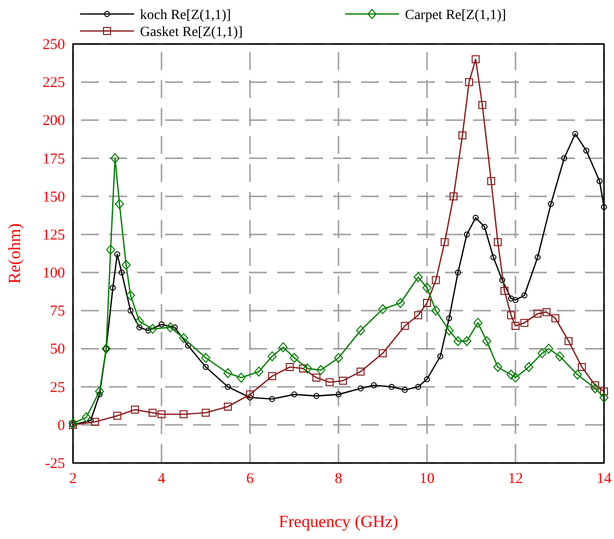  I want to click on y-axis-title: Re(ohm), so click(14, 253).